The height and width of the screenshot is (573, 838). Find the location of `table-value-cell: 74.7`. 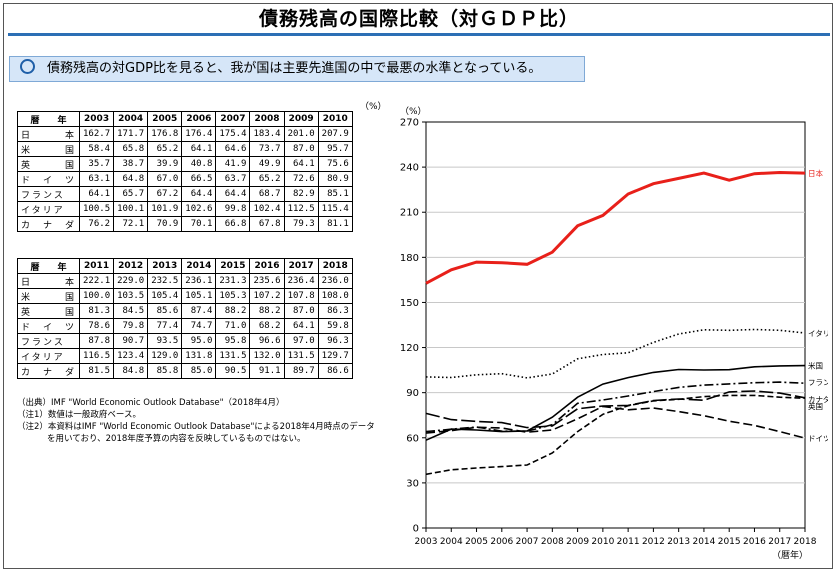

table-value-cell: 74.7 is located at coordinates (199, 326).